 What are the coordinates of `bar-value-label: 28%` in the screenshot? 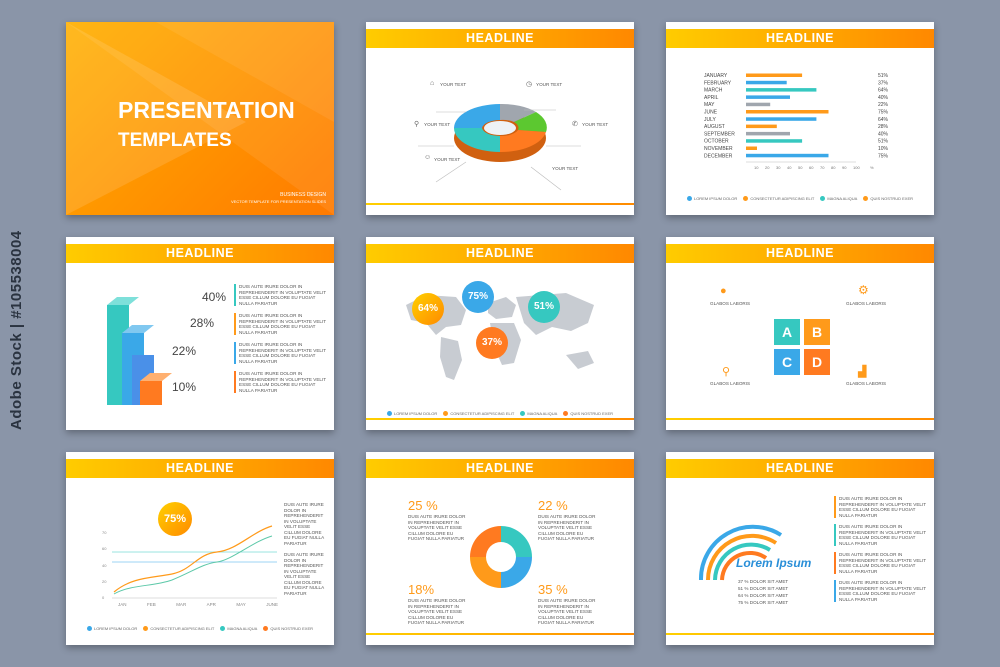 It's located at (883, 127).